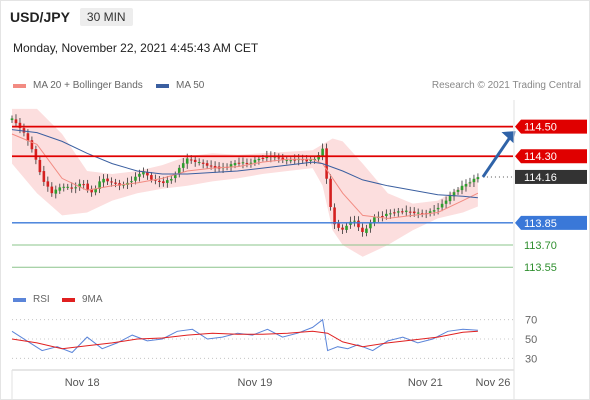 The height and width of the screenshot is (400, 590). I want to click on forecast-arrow-shaft, so click(497, 156).